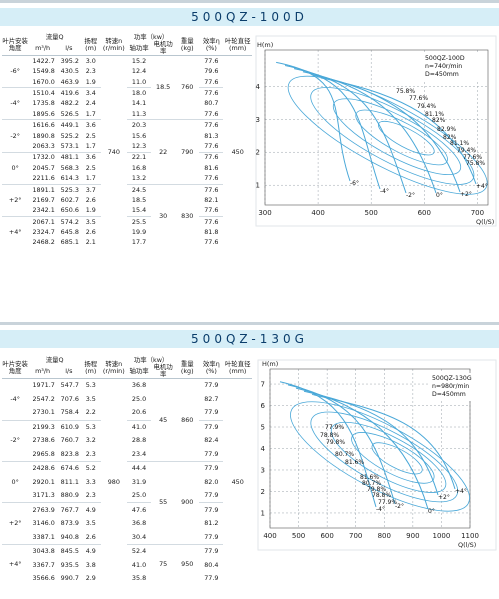 This screenshot has height=599, width=499. Describe the element at coordinates (15, 71) in the screenshot. I see `angle-cell: -6°` at that location.